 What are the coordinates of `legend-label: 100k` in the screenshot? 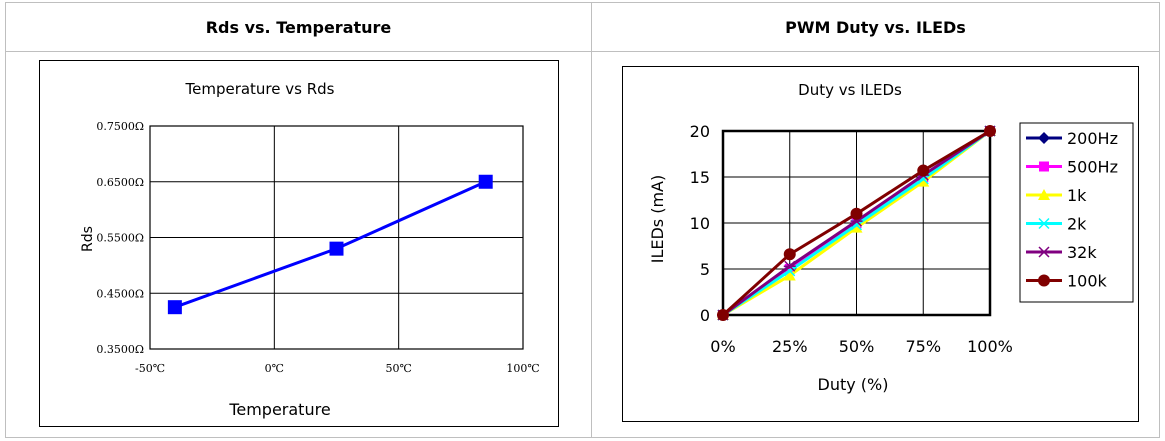 It's located at (1087, 281).